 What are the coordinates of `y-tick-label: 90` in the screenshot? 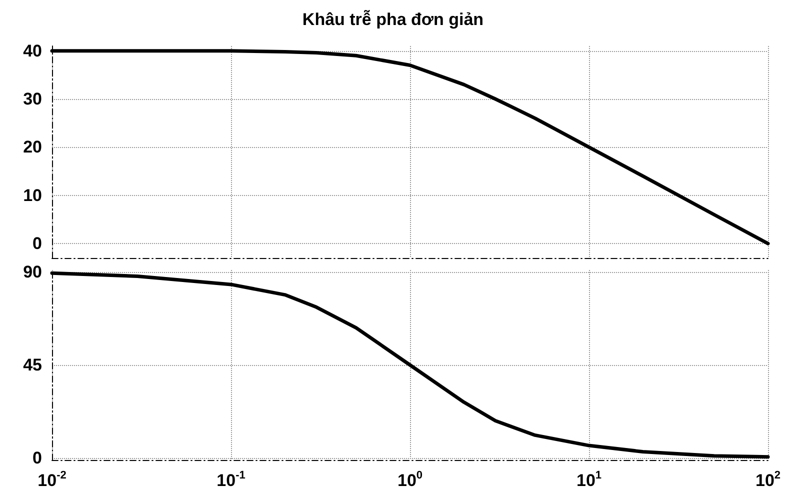 It's located at (32, 272).